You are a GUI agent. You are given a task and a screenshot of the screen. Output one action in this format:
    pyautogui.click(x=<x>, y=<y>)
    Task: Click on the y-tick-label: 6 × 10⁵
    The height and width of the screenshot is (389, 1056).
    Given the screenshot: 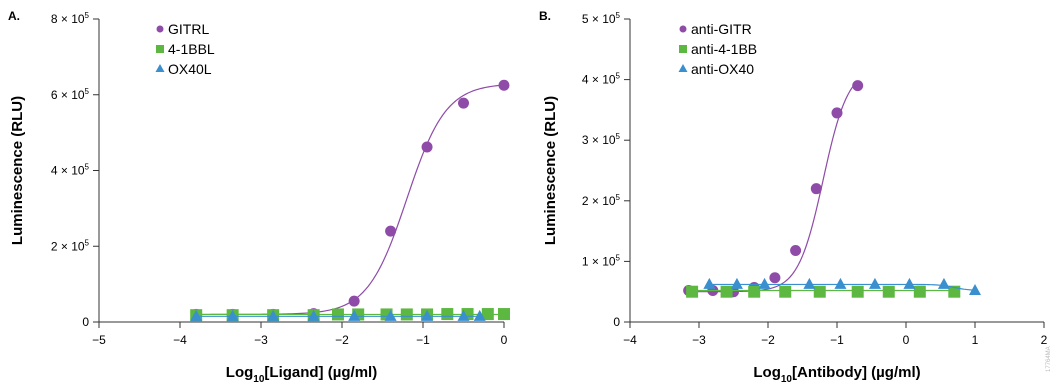 What is the action you would take?
    pyautogui.click(x=70, y=94)
    